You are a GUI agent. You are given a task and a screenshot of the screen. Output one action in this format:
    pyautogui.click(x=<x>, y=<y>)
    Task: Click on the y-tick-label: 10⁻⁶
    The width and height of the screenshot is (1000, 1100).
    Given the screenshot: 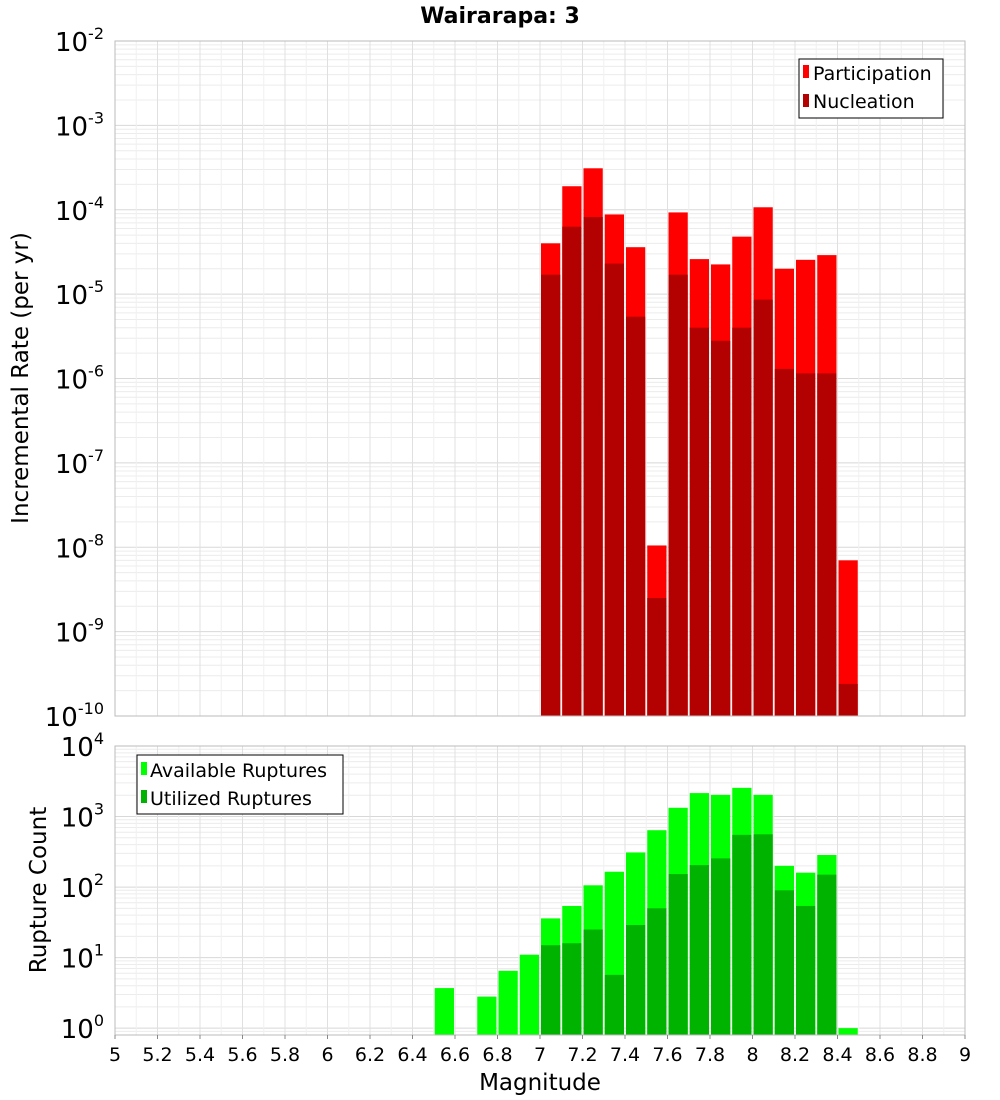 What is the action you would take?
    pyautogui.click(x=79, y=379)
    